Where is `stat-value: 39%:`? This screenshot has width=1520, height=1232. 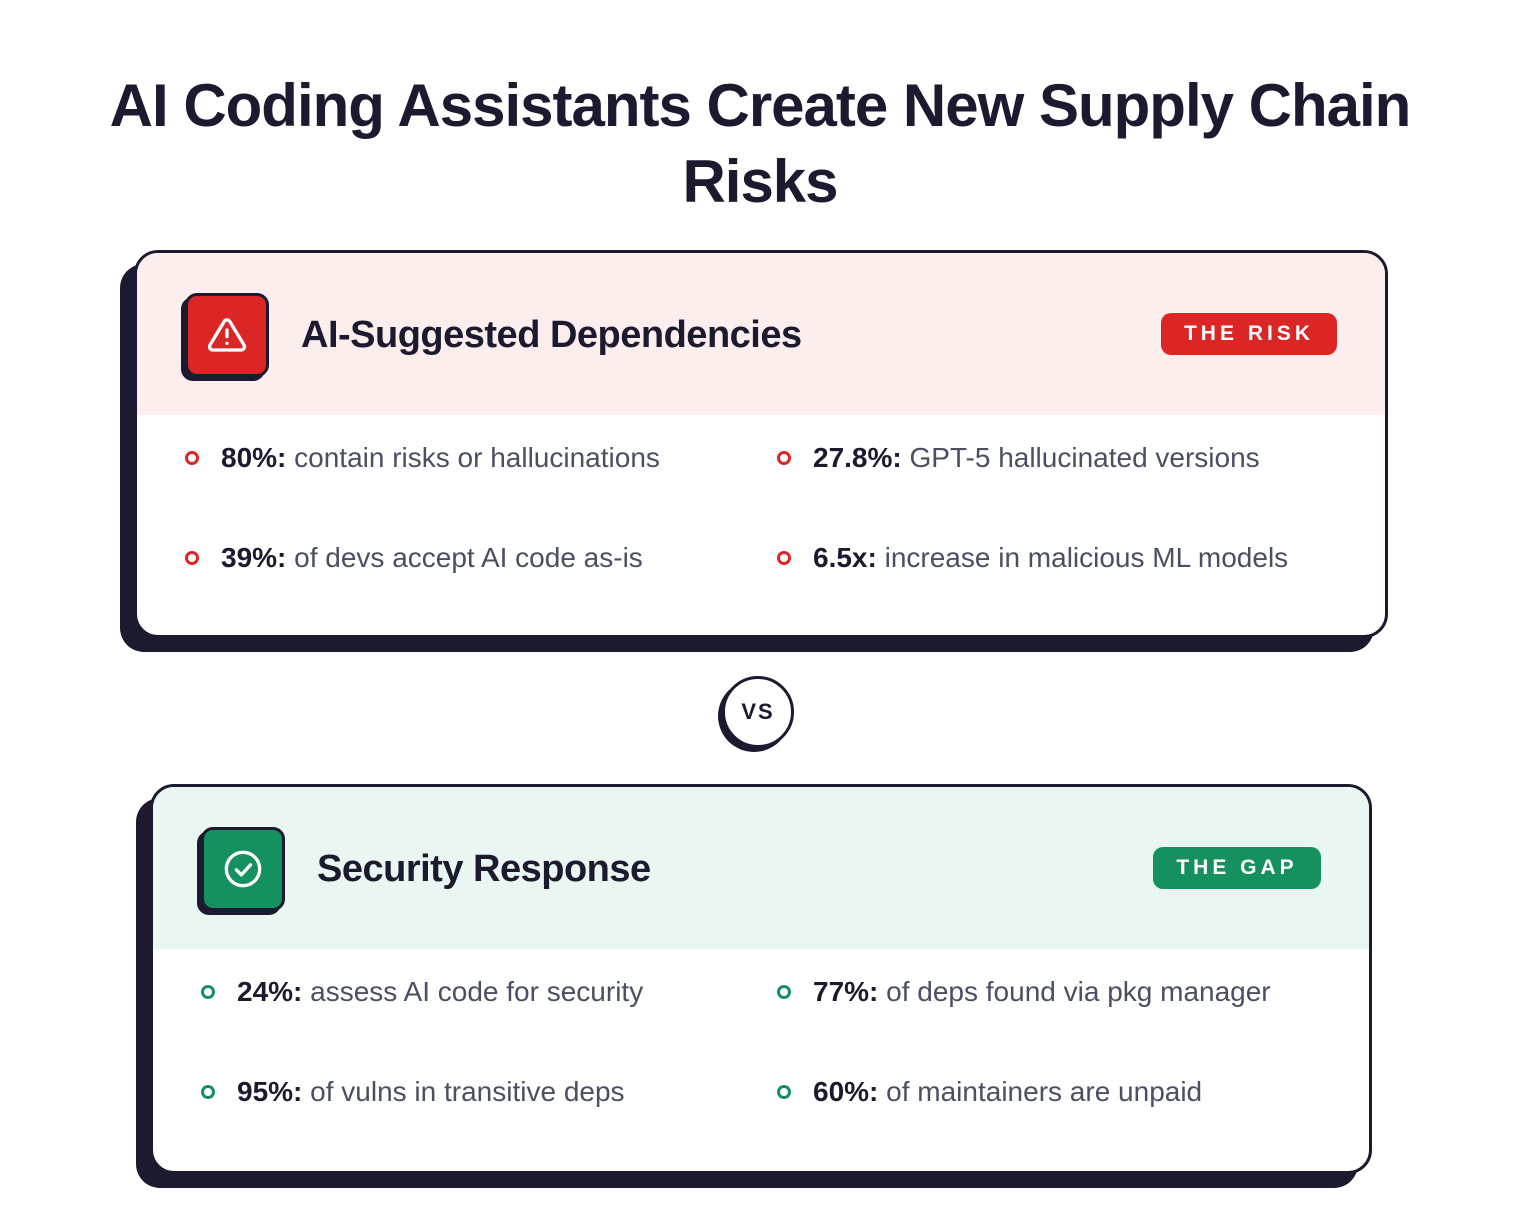
stat-value: 39%: is located at coordinates (254, 557).